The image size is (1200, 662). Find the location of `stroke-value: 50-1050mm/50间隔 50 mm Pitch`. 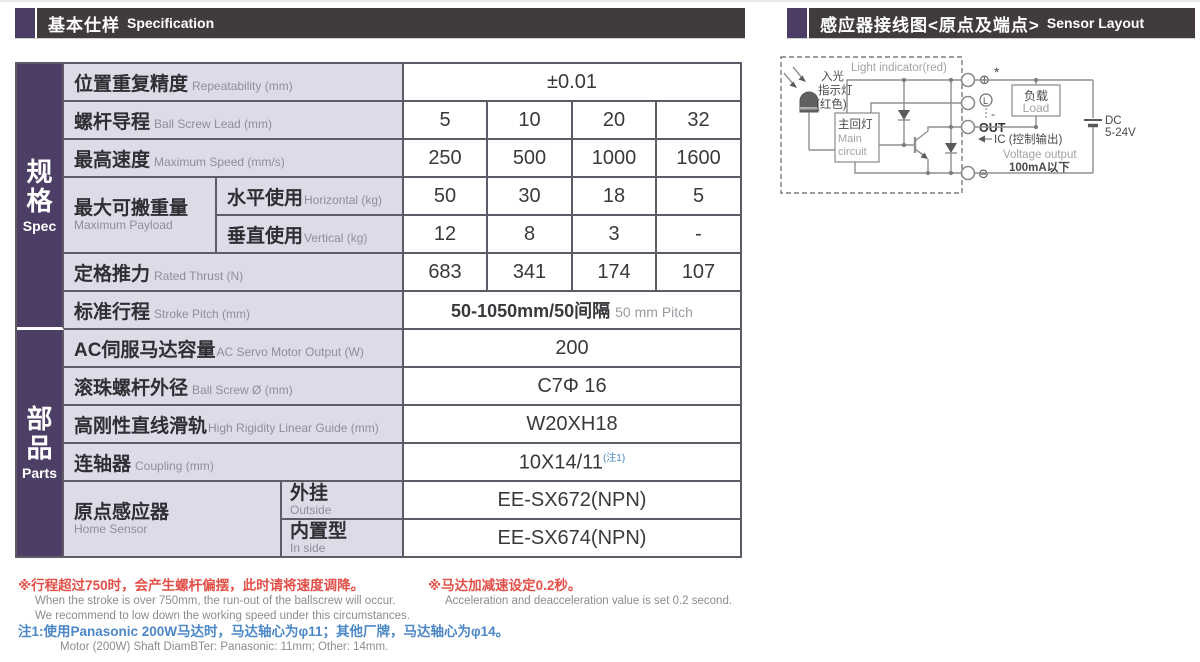

stroke-value: 50-1050mm/50间隔 50 mm Pitch is located at coordinates (573, 311).